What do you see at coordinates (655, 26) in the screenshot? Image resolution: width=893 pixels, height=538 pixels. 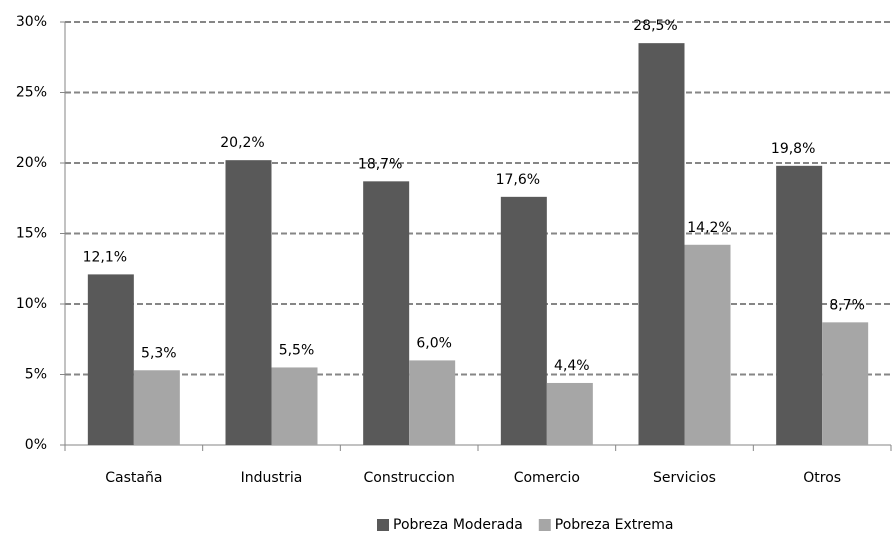 I see `value-label: 28,5%` at bounding box center [655, 26].